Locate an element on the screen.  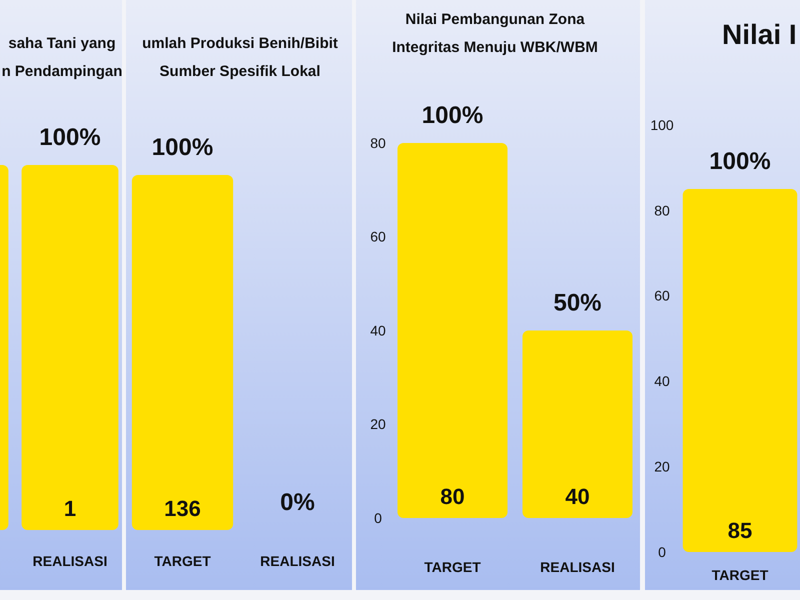
data-label: 1 is located at coordinates (70, 508).